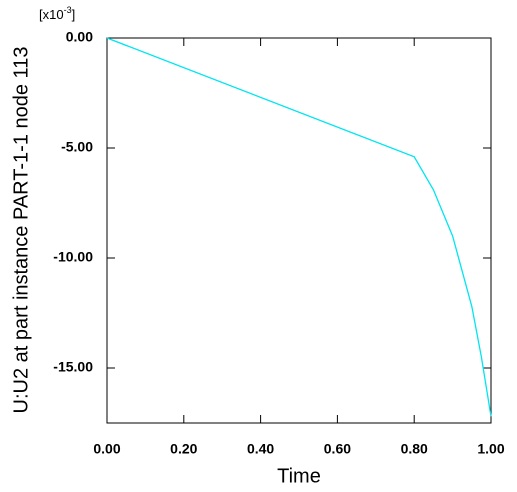 This screenshot has width=517, height=492. Describe the element at coordinates (299, 476) in the screenshot. I see `x-axis-label: Time` at that location.